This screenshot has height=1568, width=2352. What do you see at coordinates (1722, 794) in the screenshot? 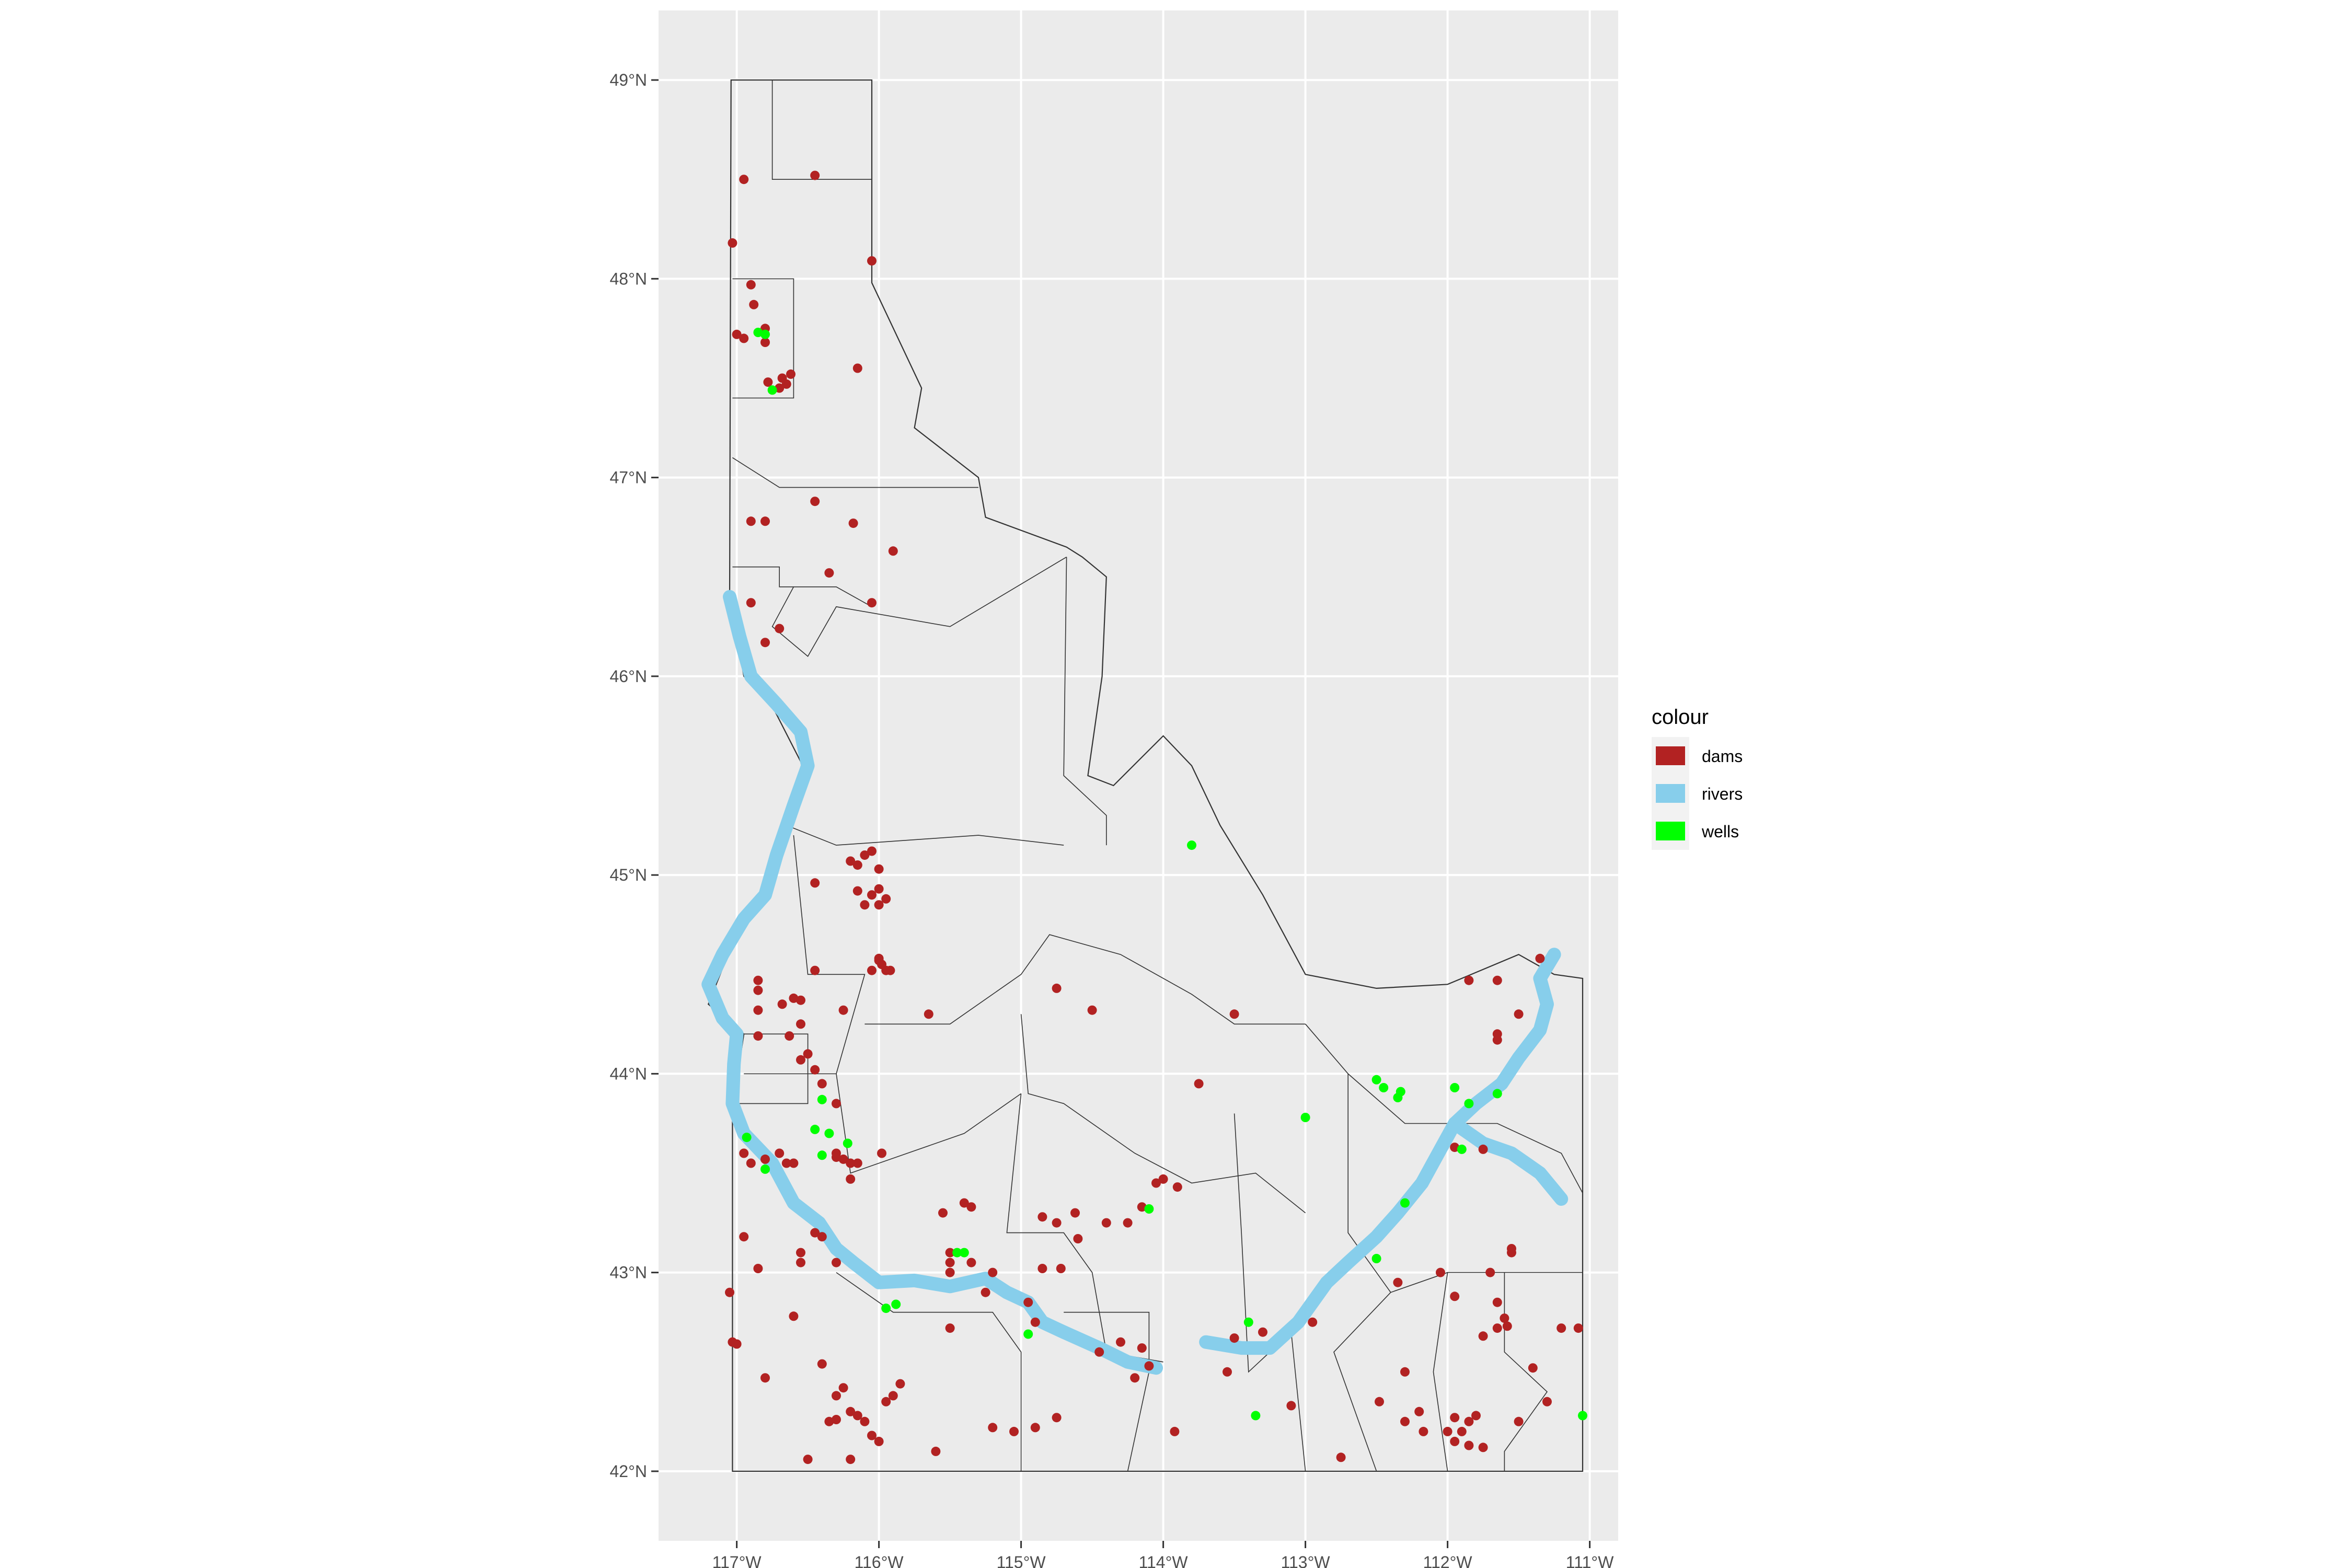
I see `legend-label-rivers: rivers` at bounding box center [1722, 794].